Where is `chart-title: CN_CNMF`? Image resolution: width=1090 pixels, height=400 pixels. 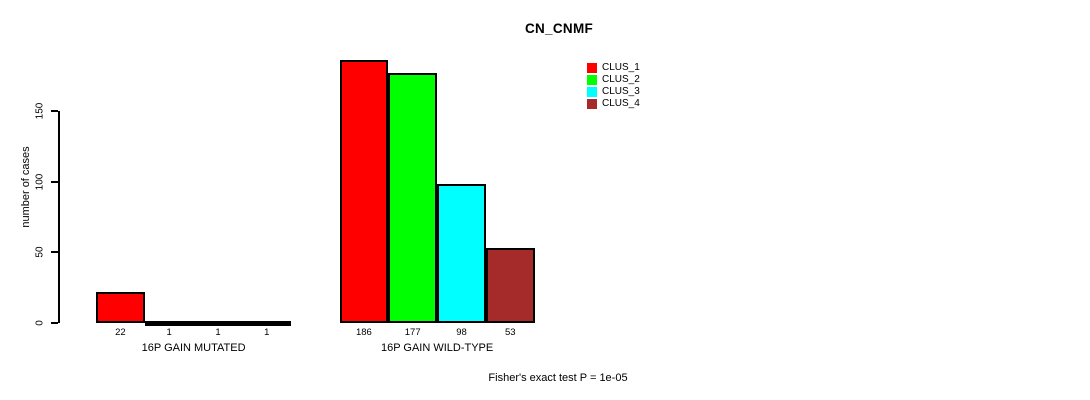 chart-title: CN_CNMF is located at coordinates (559, 28).